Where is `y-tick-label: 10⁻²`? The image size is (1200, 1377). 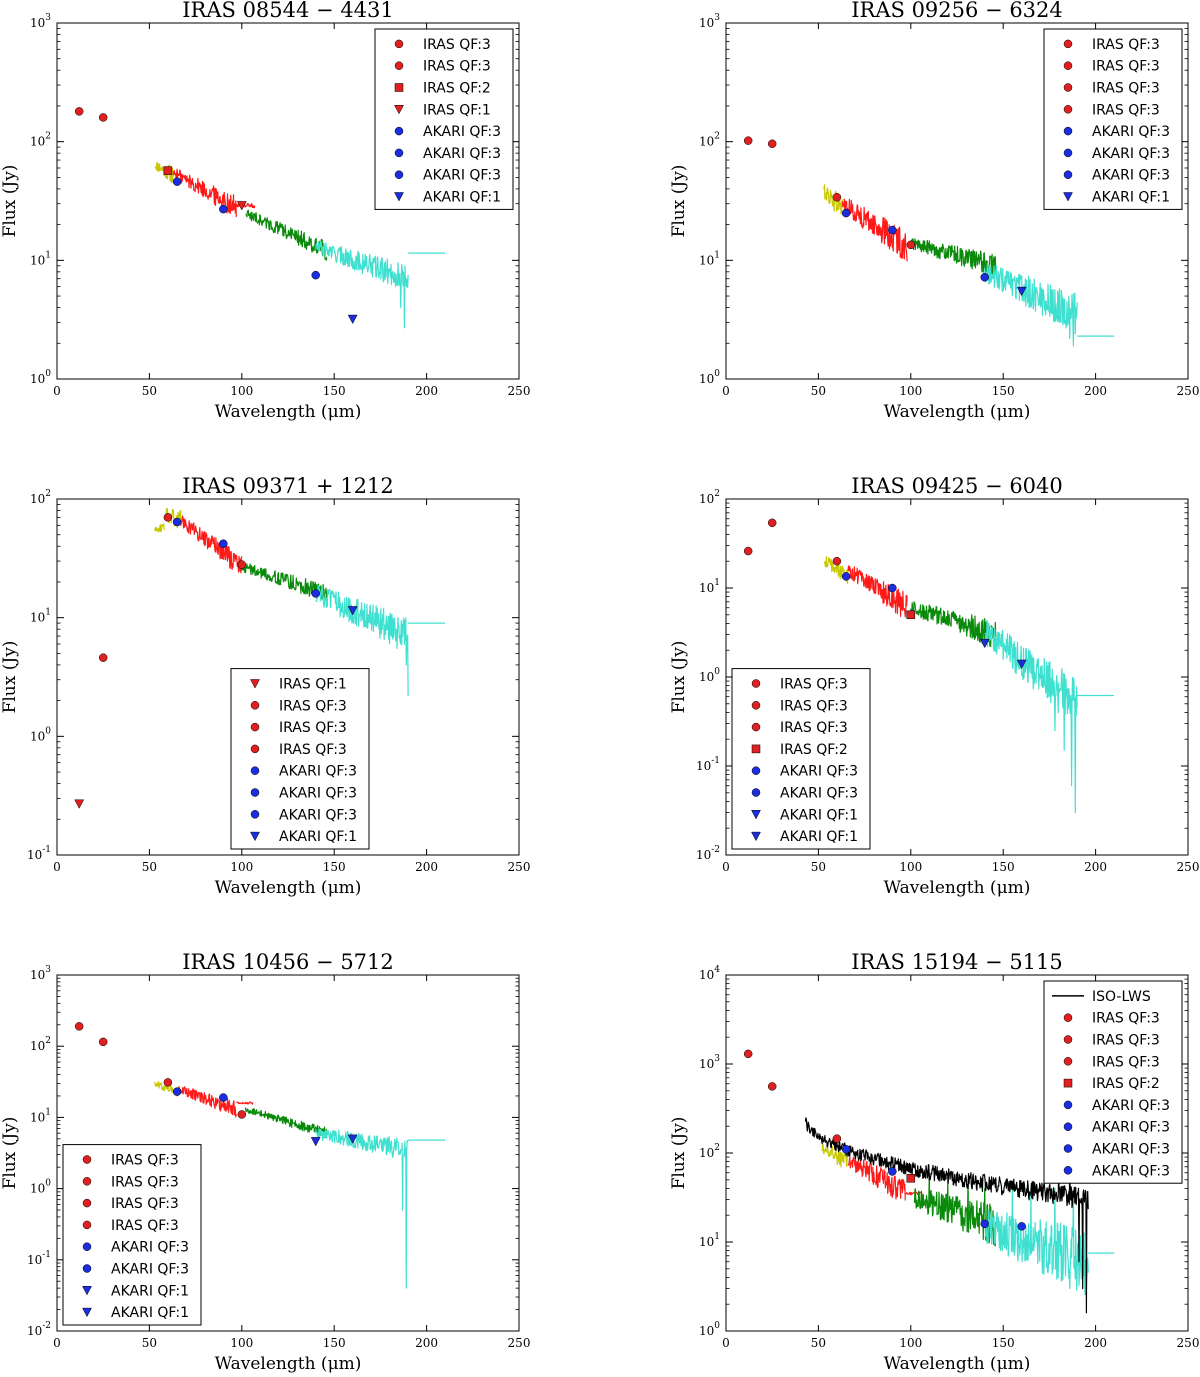
y-tick-label: 10⁻² is located at coordinates (708, 853).